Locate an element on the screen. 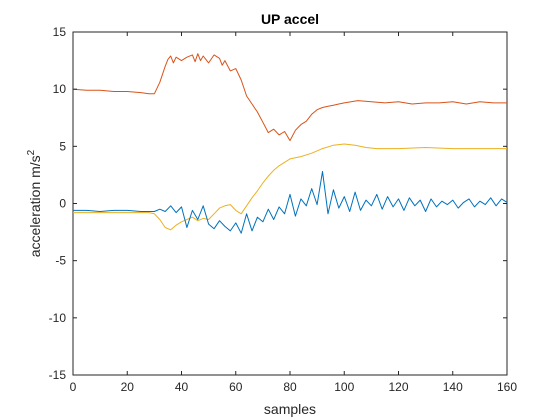 This screenshot has height=420, width=560. x-tick-label: 80 is located at coordinates (290, 387).